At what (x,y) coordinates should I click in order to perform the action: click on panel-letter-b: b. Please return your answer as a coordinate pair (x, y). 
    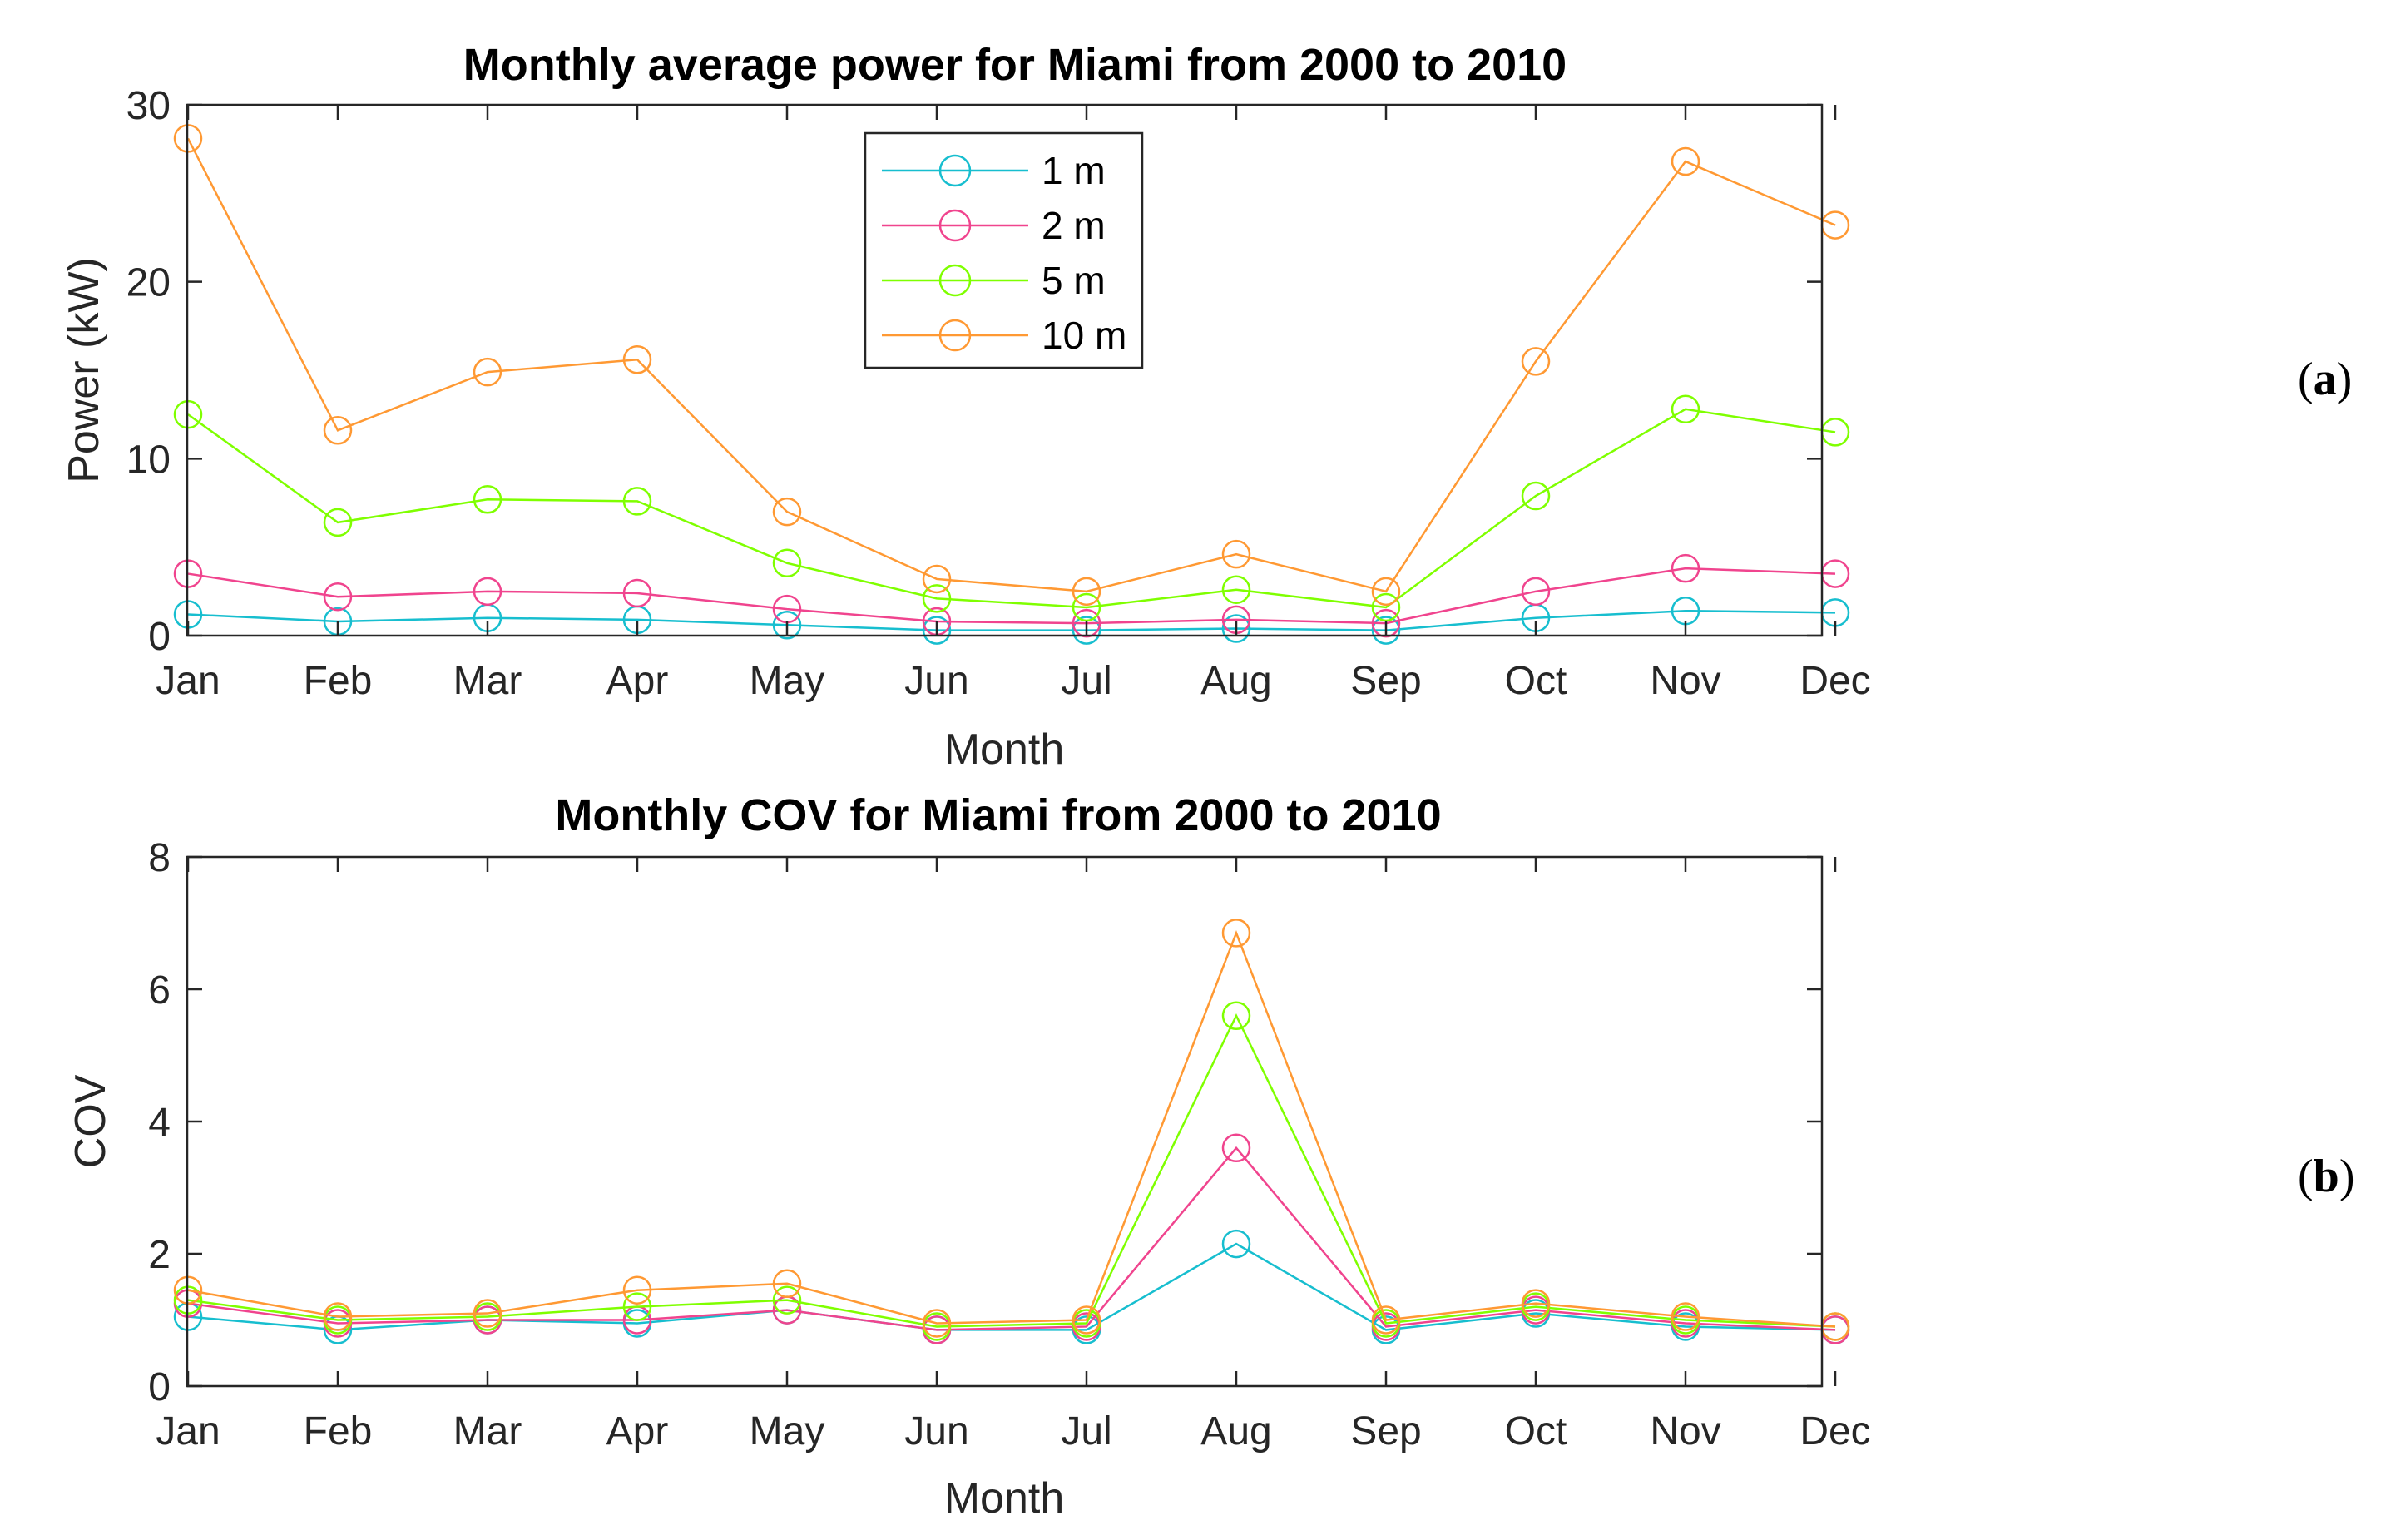
    Looking at the image, I should click on (2326, 1176).